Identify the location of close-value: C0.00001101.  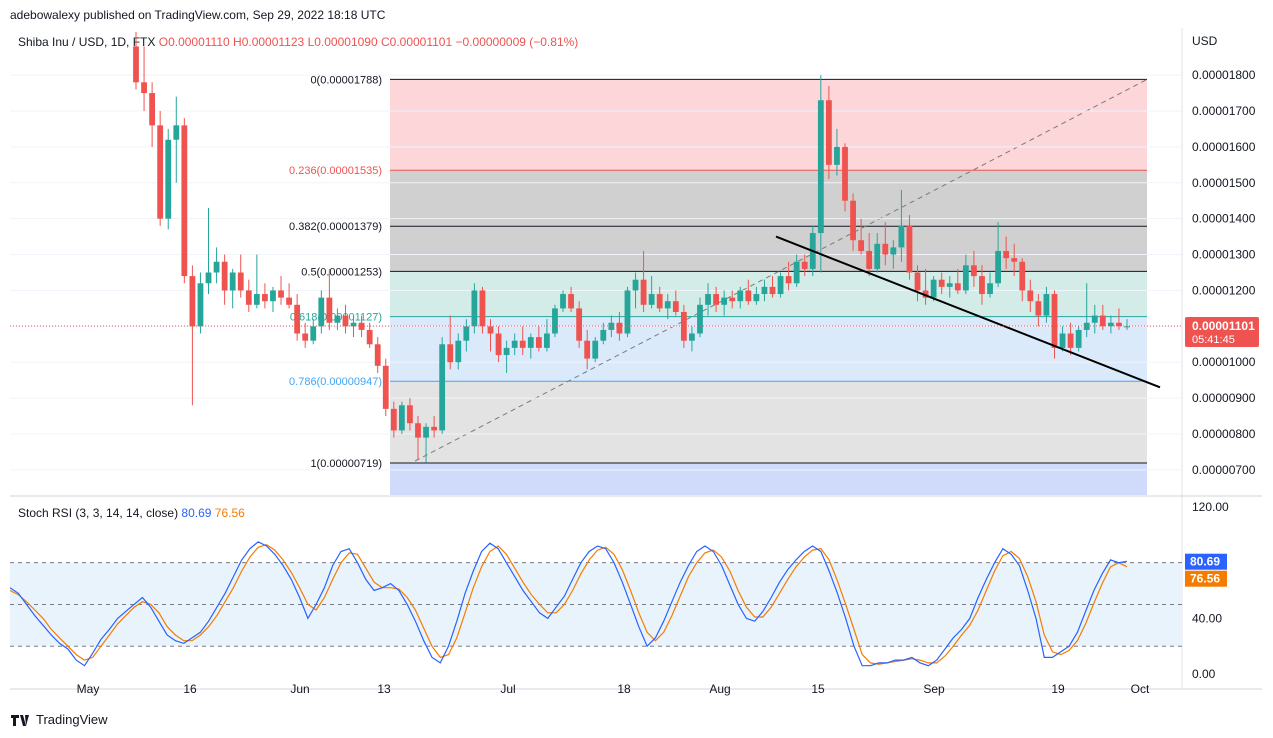
(416, 42).